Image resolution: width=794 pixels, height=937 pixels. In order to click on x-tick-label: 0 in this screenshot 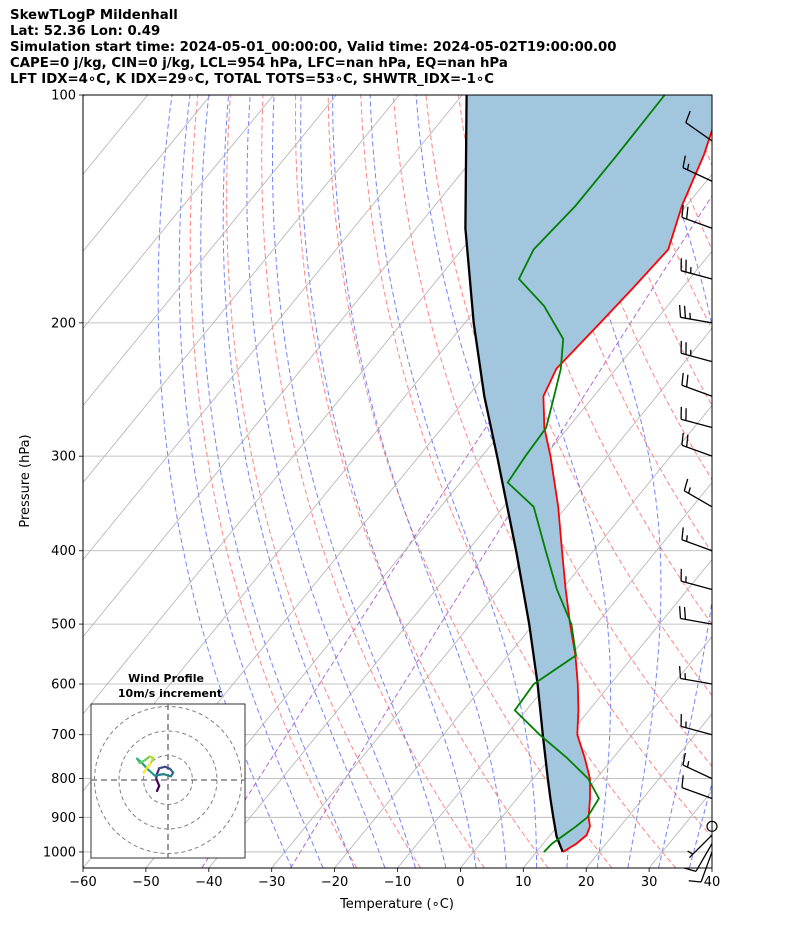, I will do `click(460, 882)`.